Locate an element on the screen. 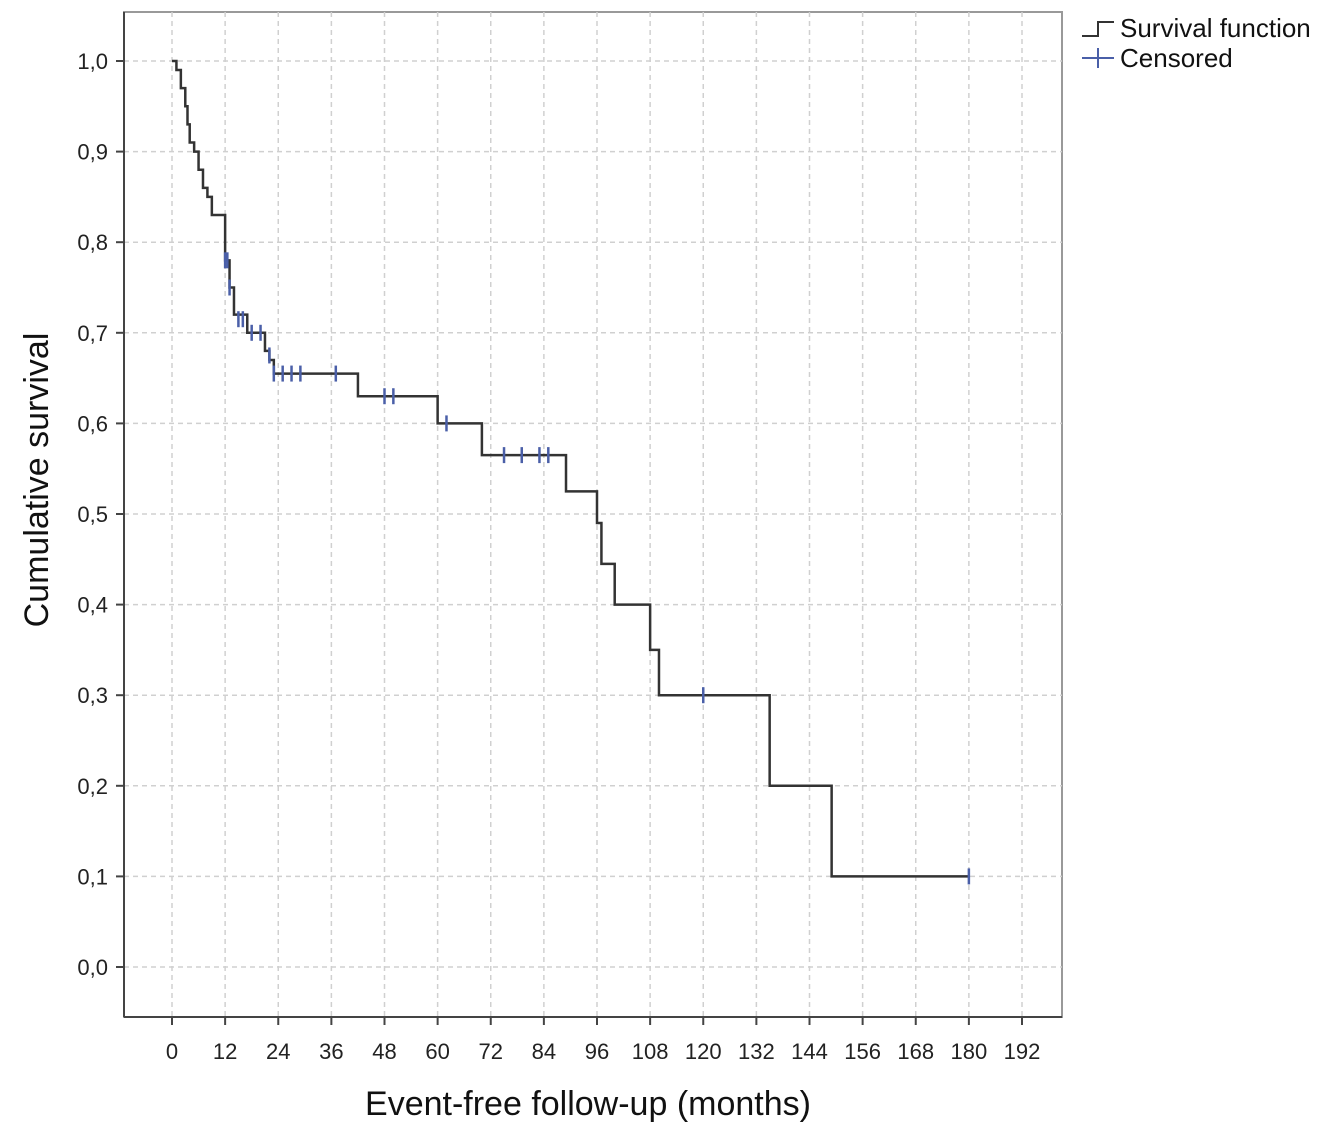 Image resolution: width=1343 pixels, height=1127 pixels. x-tick-label: 12 is located at coordinates (225, 1051).